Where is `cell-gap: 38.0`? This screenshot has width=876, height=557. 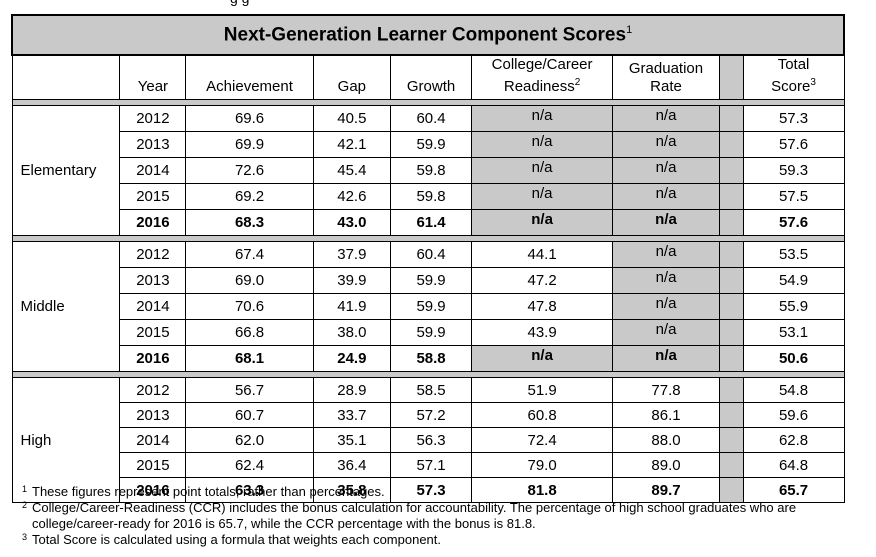
cell-gap: 38.0 is located at coordinates (351, 332).